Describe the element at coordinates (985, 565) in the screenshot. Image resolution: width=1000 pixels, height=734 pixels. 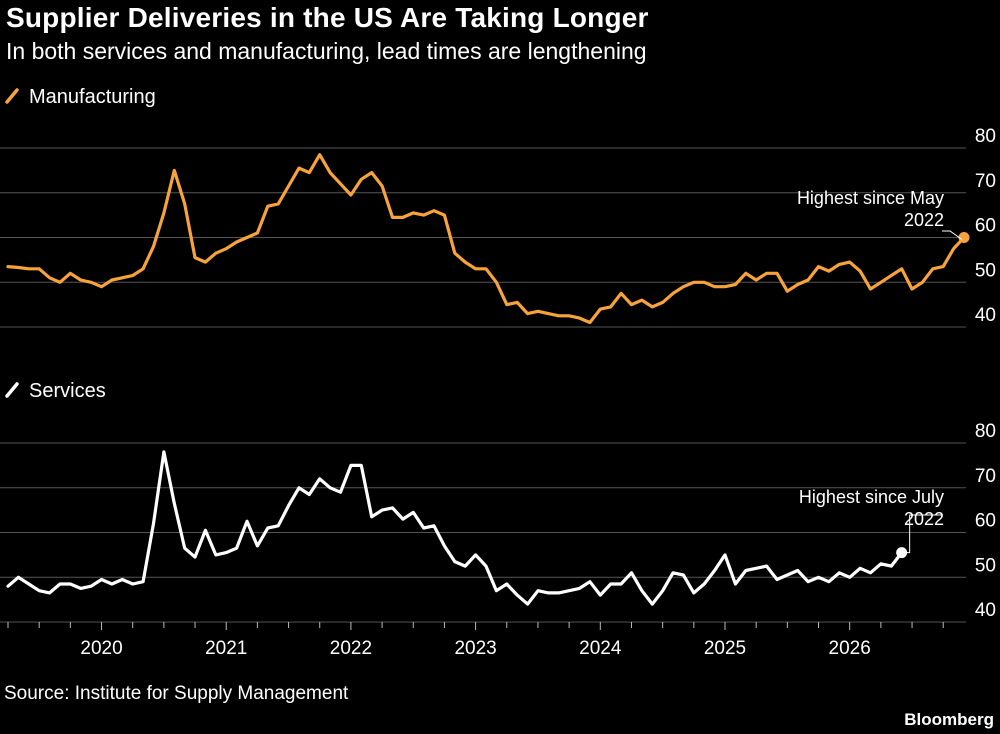
I see `services-ytick-50: 50` at that location.